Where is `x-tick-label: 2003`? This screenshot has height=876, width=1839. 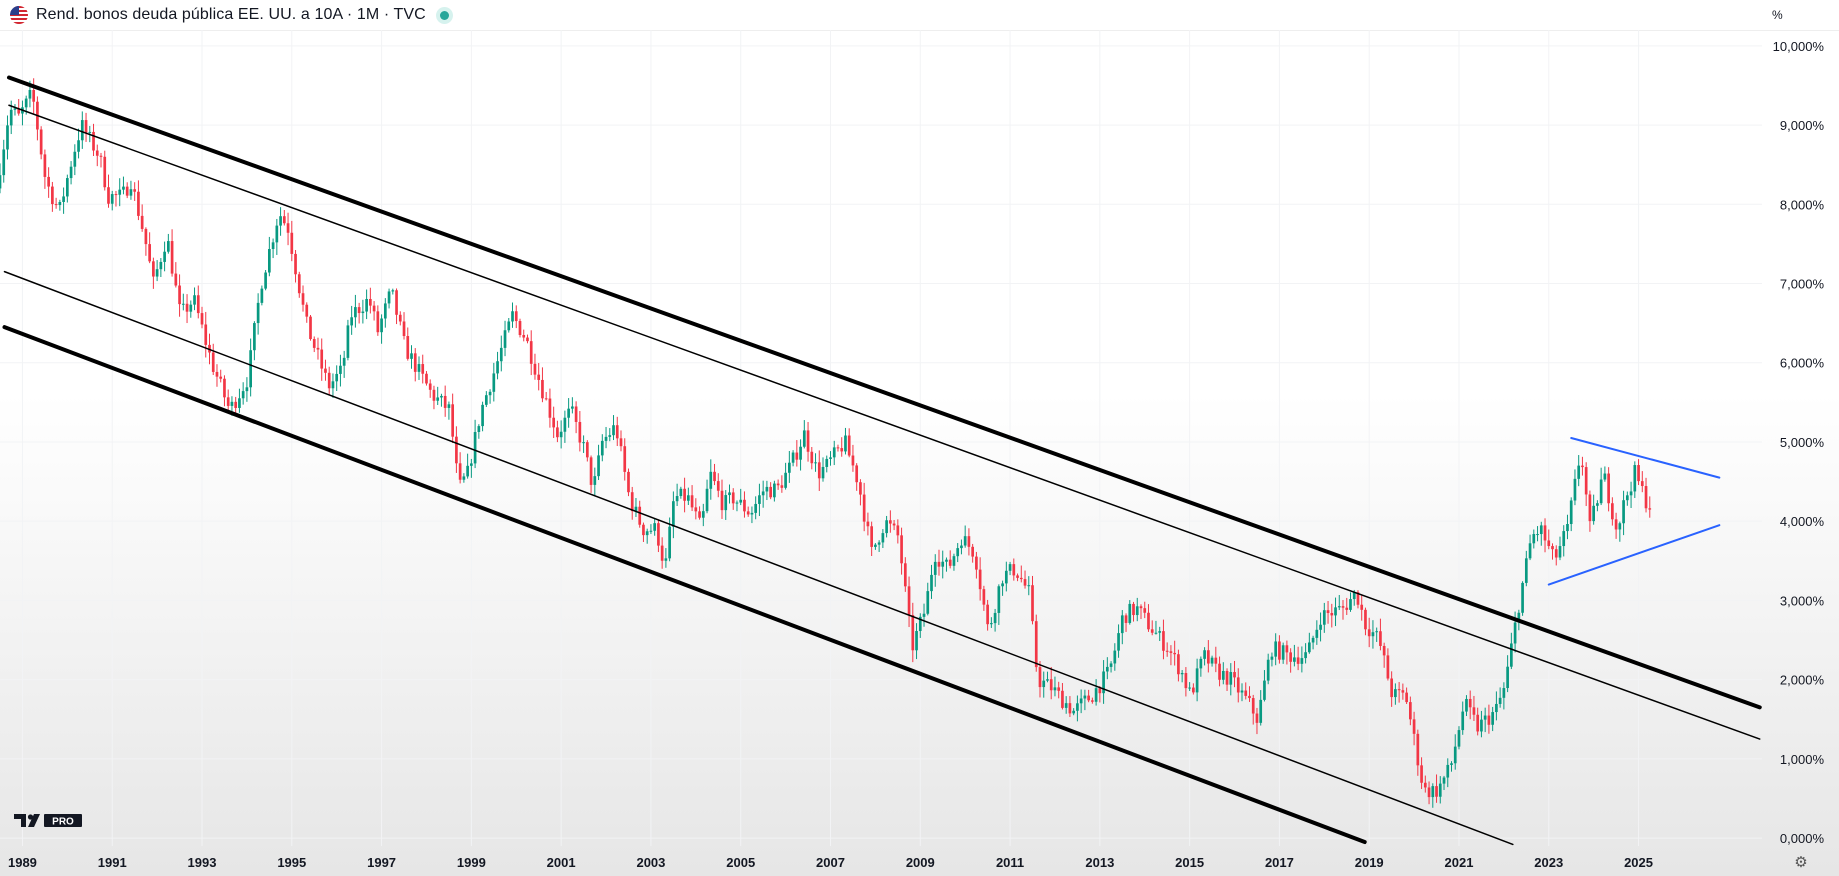 x-tick-label: 2003 is located at coordinates (650, 862).